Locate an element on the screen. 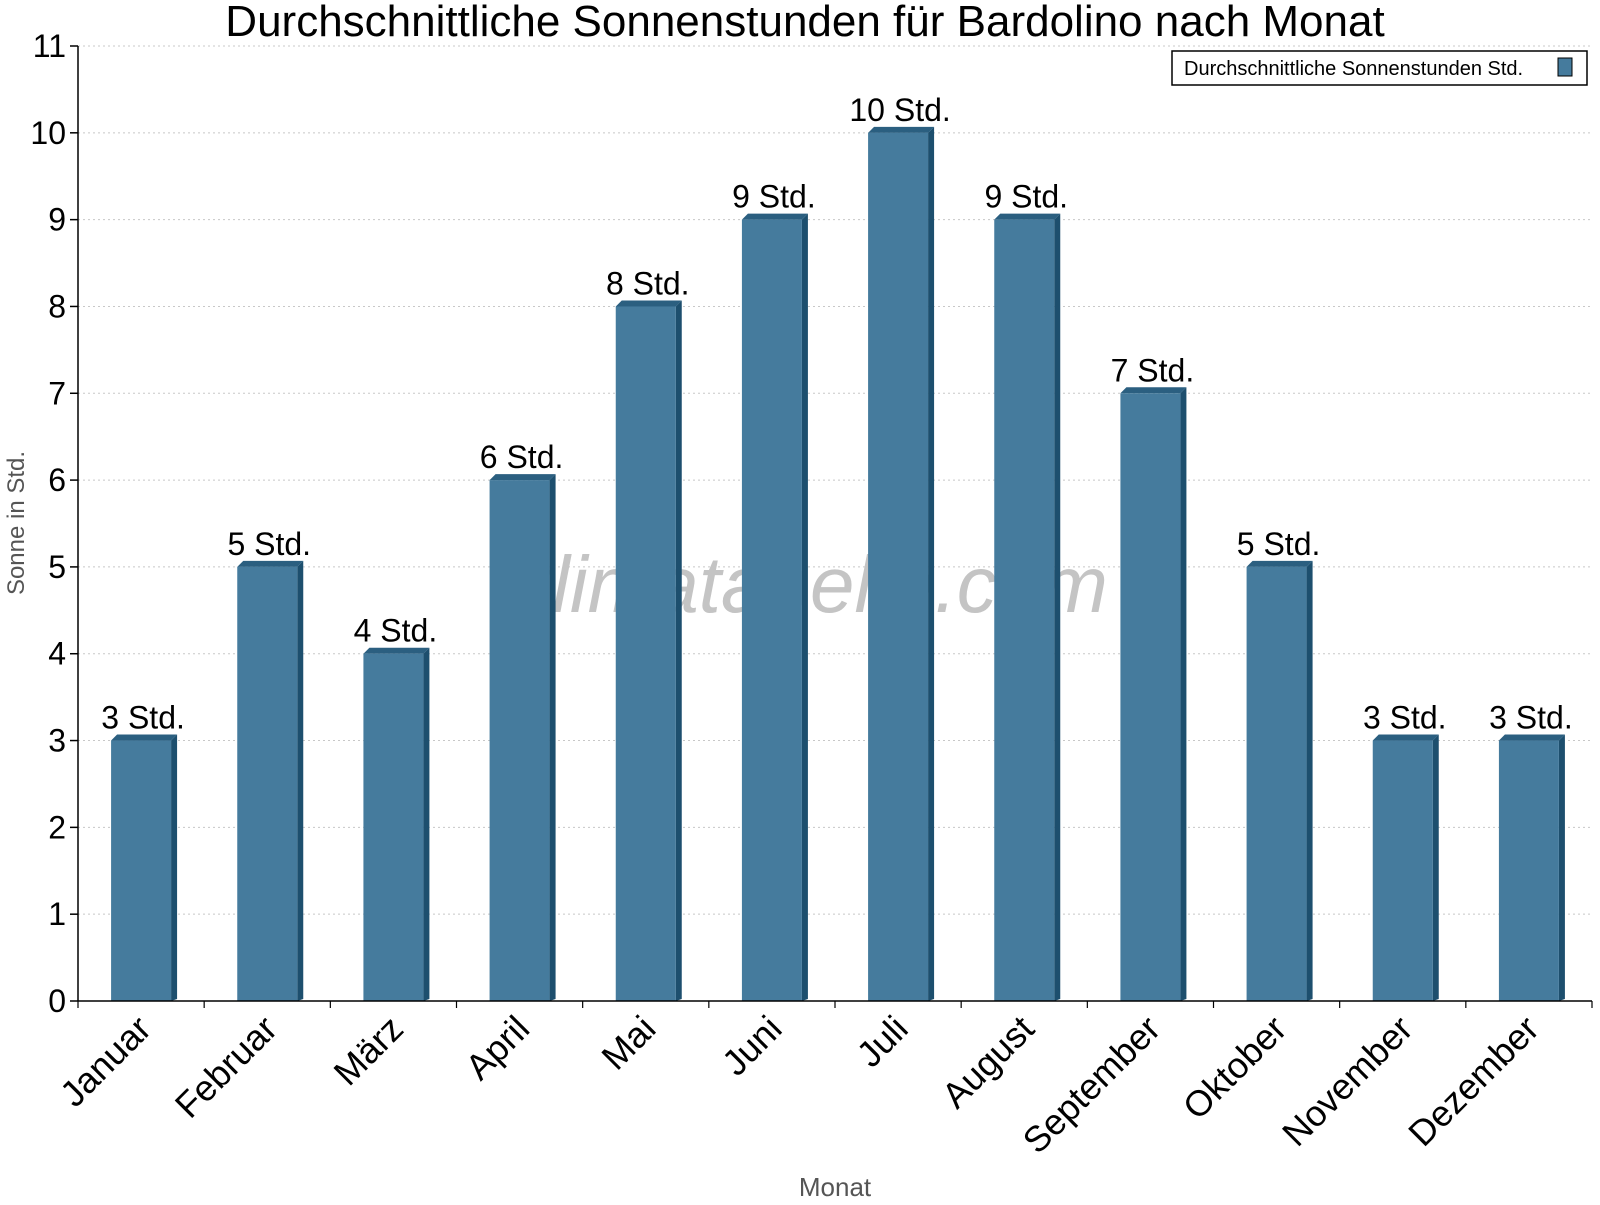 The image size is (1600, 1205). y-tick-label: 6 is located at coordinates (57, 480).